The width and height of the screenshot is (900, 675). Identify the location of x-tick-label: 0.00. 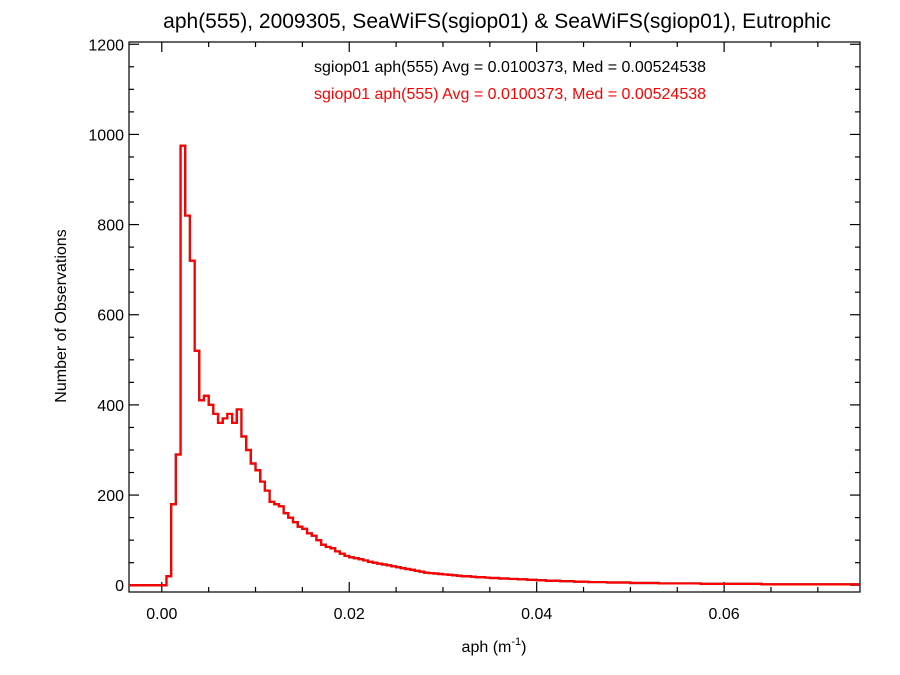
(161, 614).